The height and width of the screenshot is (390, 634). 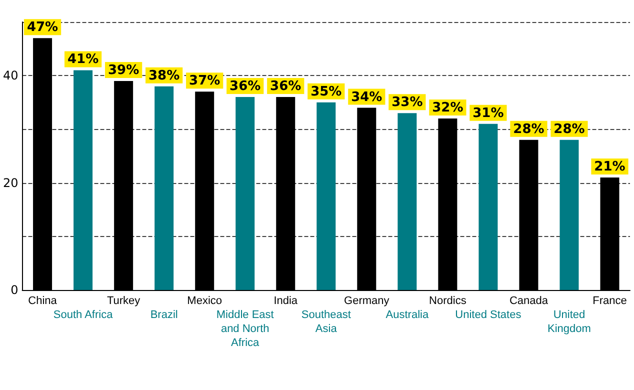 What do you see at coordinates (83, 315) in the screenshot?
I see `x-tick-label: South Africa` at bounding box center [83, 315].